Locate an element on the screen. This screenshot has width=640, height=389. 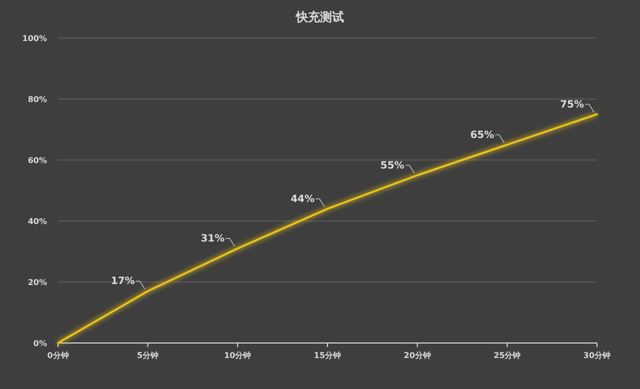
x-tick-label: 10分钟 is located at coordinates (238, 355).